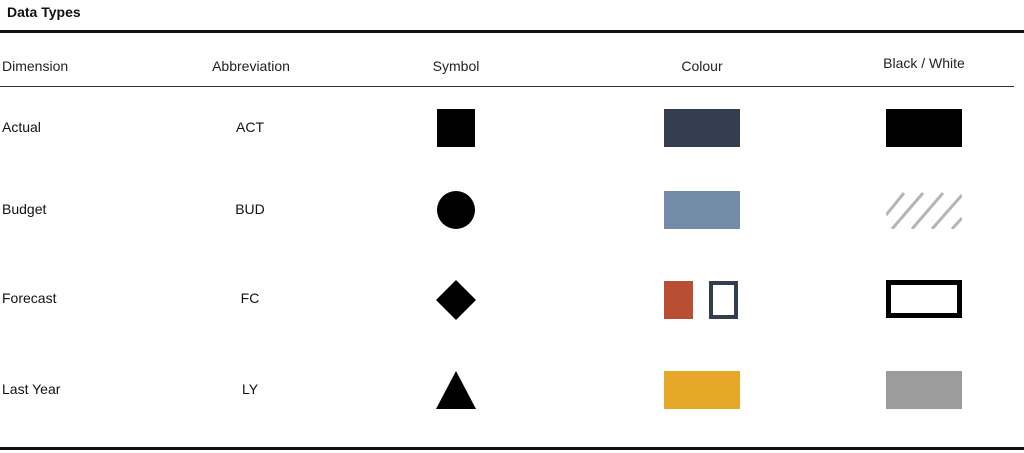 The height and width of the screenshot is (453, 1024). What do you see at coordinates (250, 209) in the screenshot?
I see `row-budget-abbreviation: BUD` at bounding box center [250, 209].